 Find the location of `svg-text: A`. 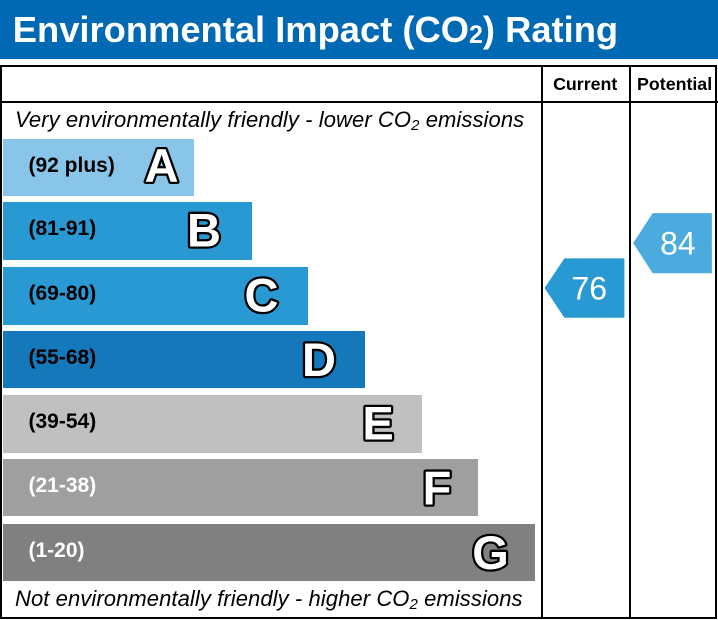

svg-text: A is located at coordinates (162, 165).